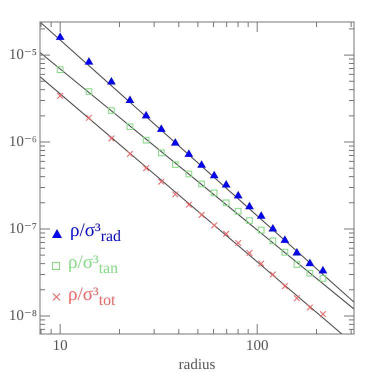 This screenshot has width=374, height=374. I want to click on legend-label: ρ/σ³$_{tan}$, so click(93, 264).